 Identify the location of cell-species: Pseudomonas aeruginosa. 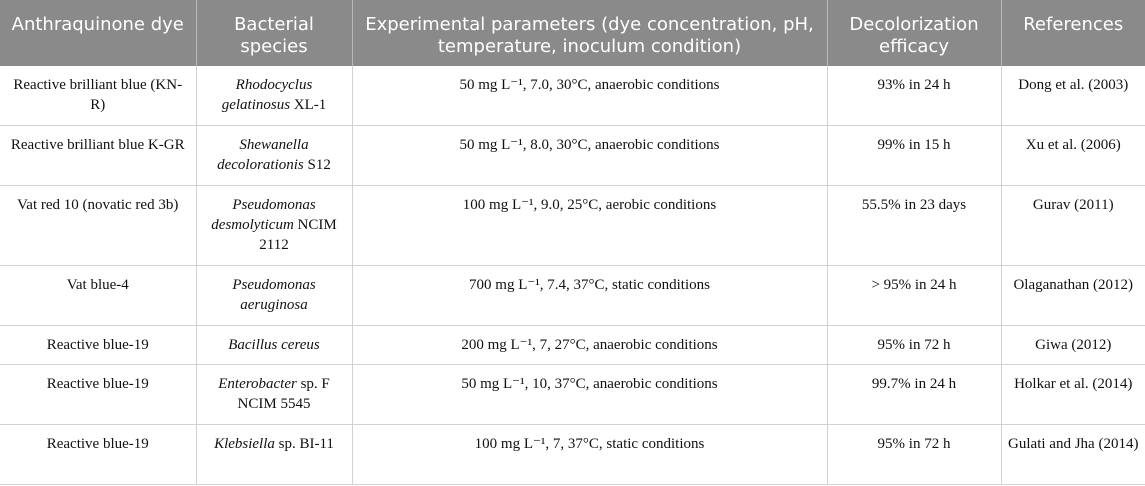
(273, 295).